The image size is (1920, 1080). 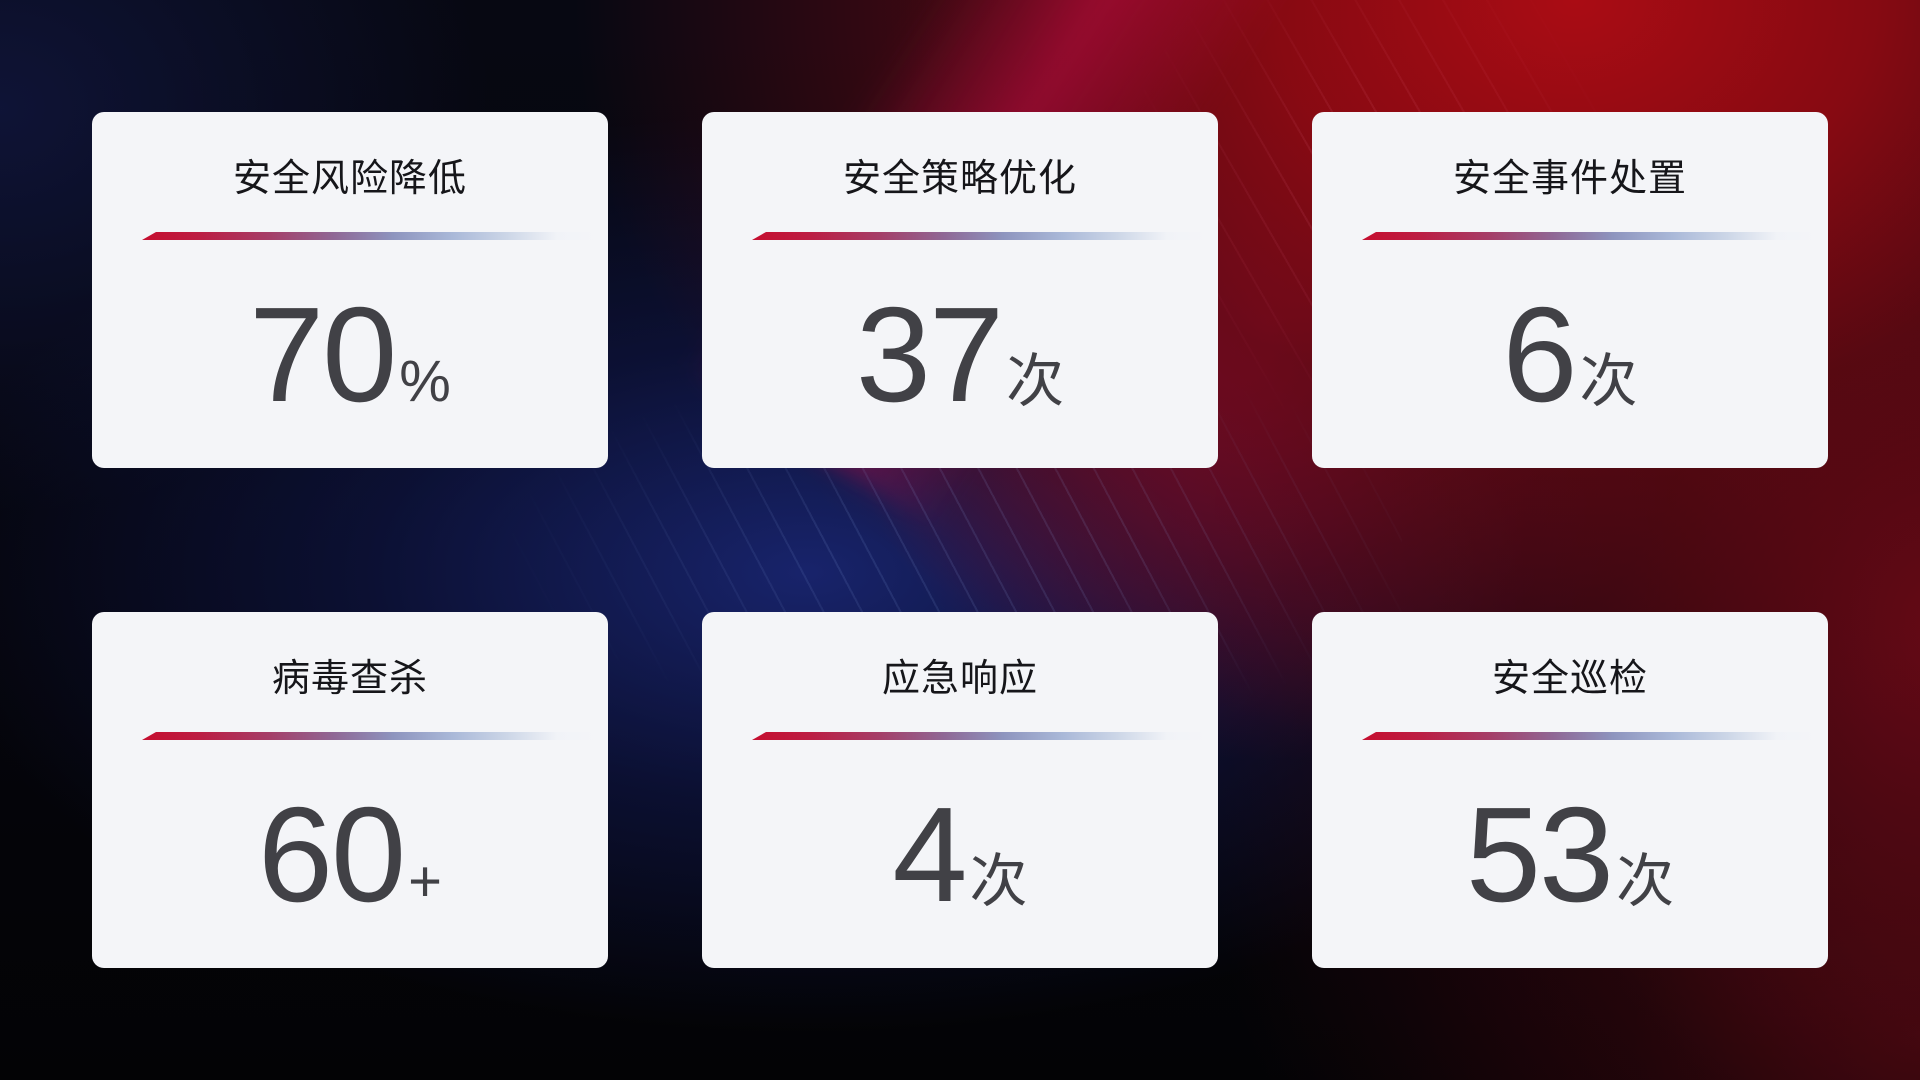 What do you see at coordinates (349, 679) in the screenshot?
I see `card-title: 病毒查杀` at bounding box center [349, 679].